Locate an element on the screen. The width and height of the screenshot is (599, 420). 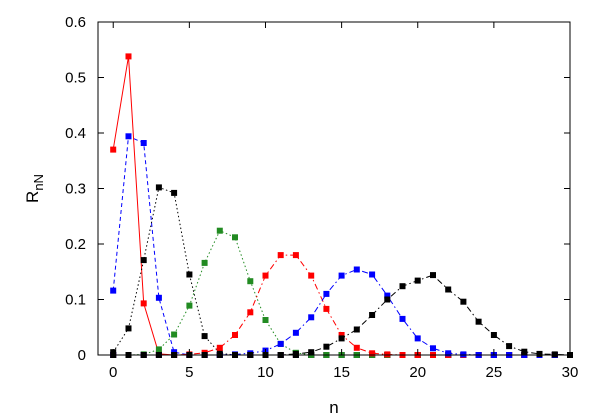
y-axis-label-subscript: nN is located at coordinates (38, 182).